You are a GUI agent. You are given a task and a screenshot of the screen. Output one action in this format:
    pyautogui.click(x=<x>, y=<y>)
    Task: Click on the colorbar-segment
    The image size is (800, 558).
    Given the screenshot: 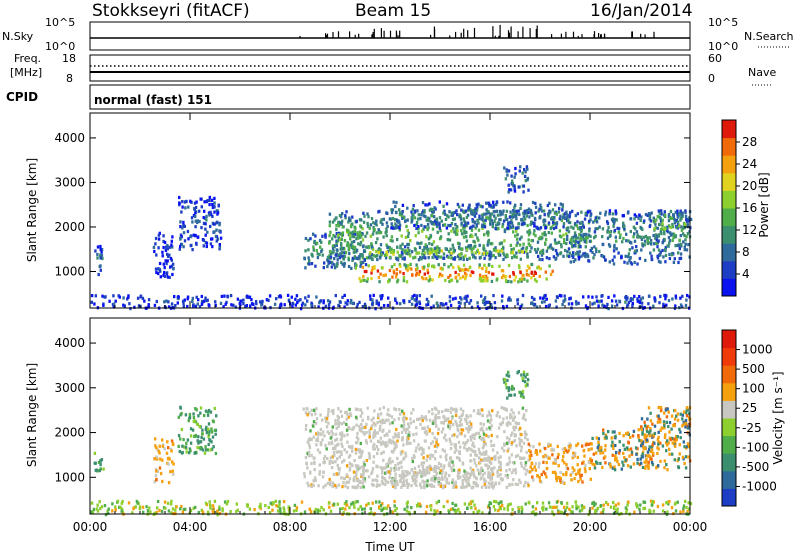 What is the action you would take?
    pyautogui.click(x=729, y=164)
    